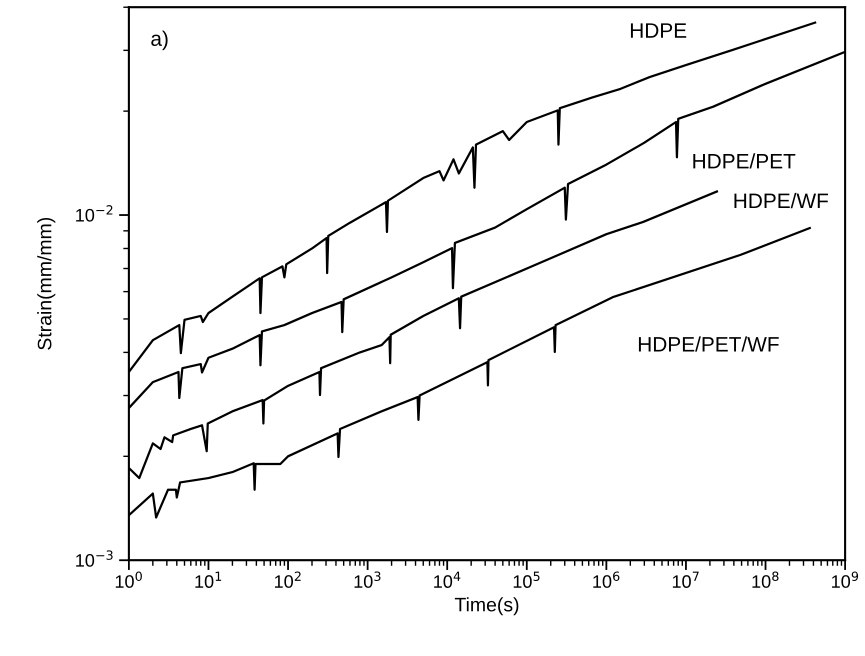 This screenshot has width=865, height=656. I want to click on x-tick-label: 10$^{2}$, so click(287, 579).